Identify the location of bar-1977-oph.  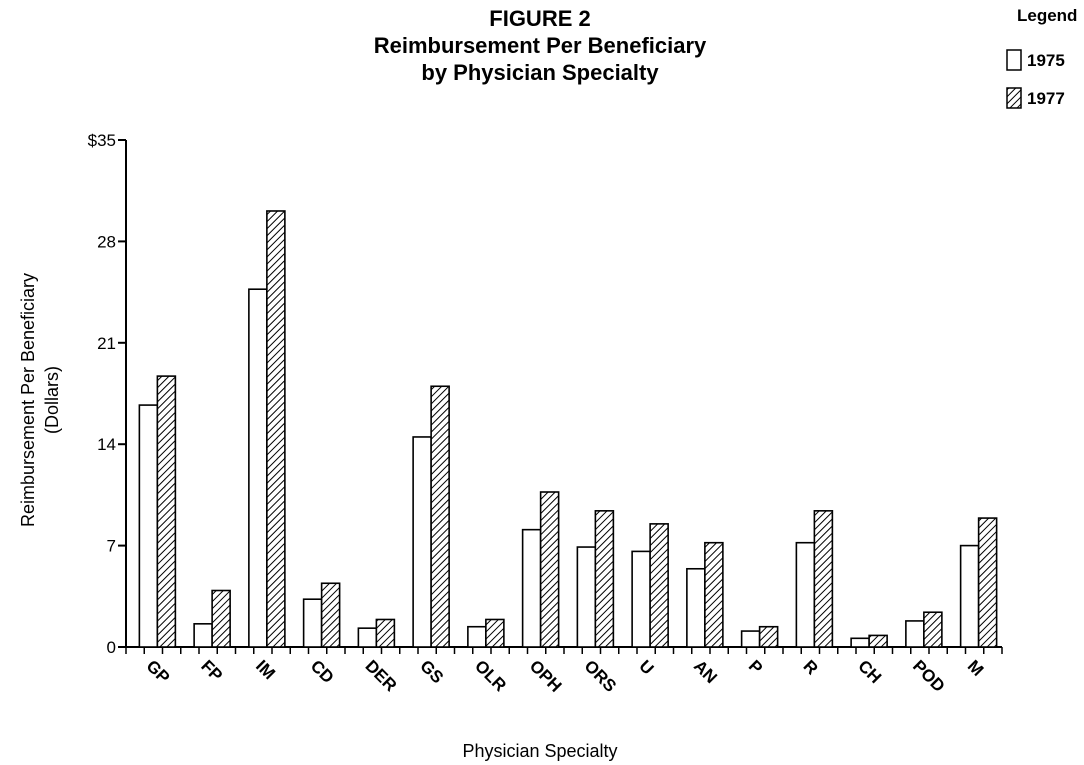
(549, 569).